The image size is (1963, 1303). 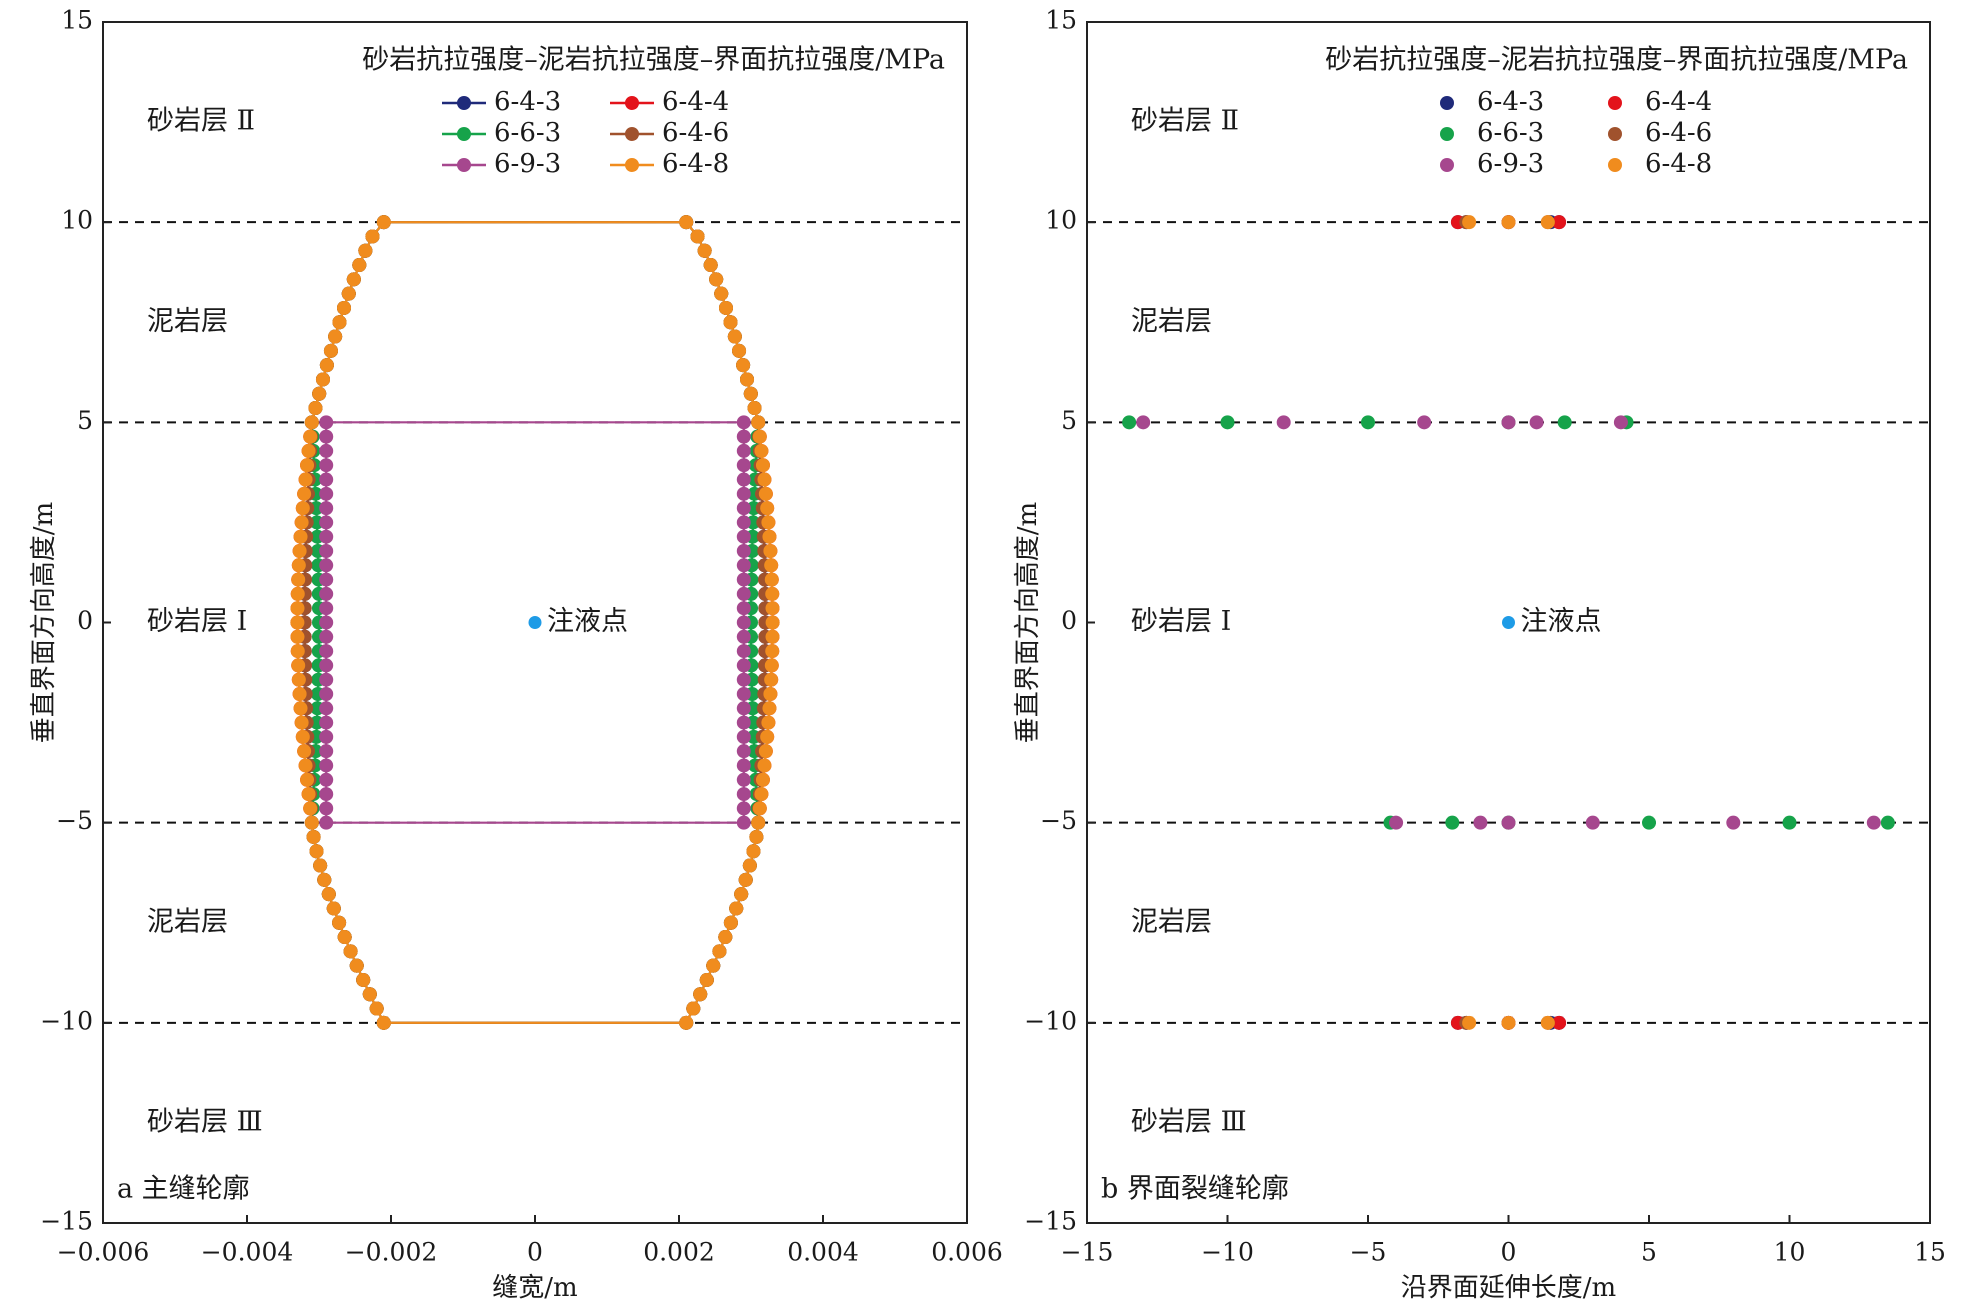 What do you see at coordinates (187, 321) in the screenshot?
I see `layer-label: 泥岩层` at bounding box center [187, 321].